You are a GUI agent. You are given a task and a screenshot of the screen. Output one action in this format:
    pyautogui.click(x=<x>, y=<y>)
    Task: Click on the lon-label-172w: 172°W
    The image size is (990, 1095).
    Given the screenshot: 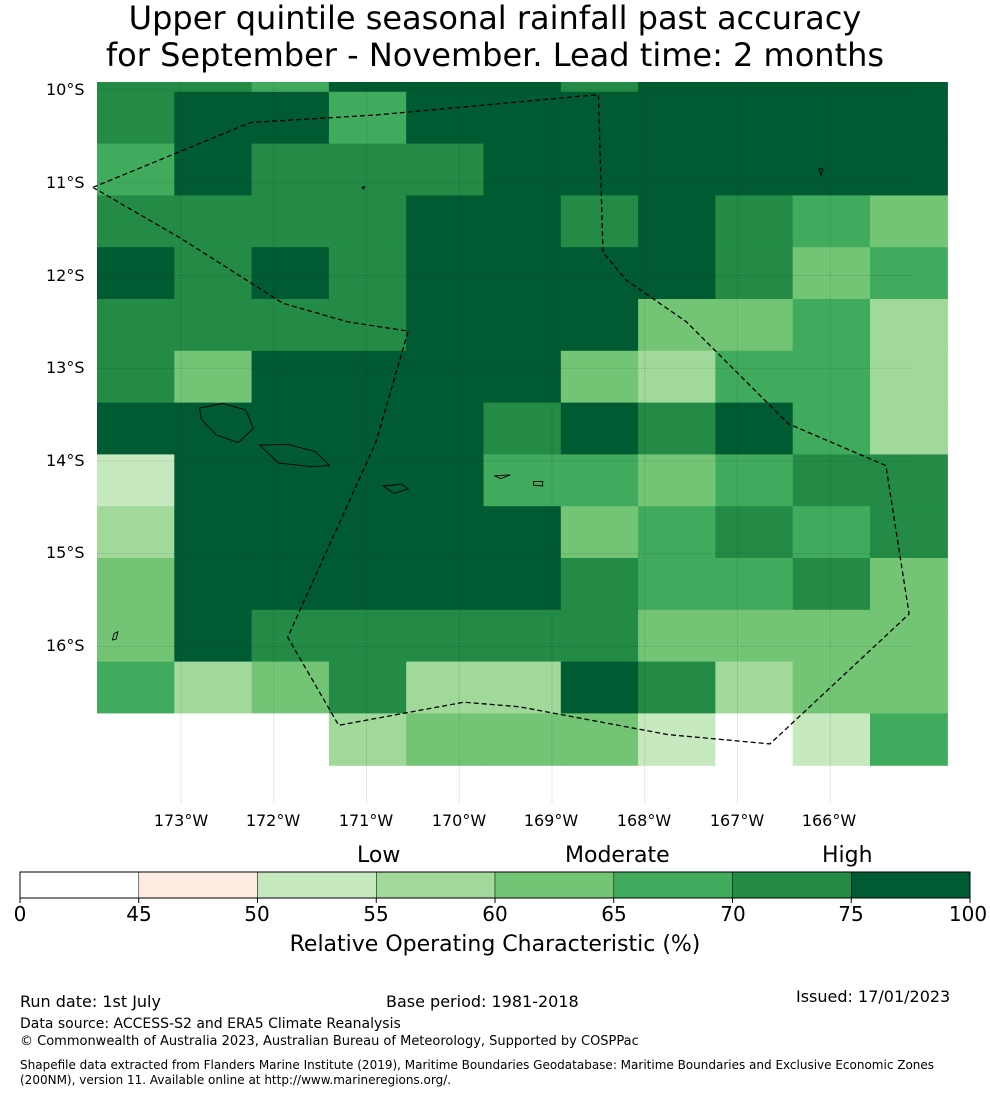 What is the action you would take?
    pyautogui.click(x=273, y=820)
    